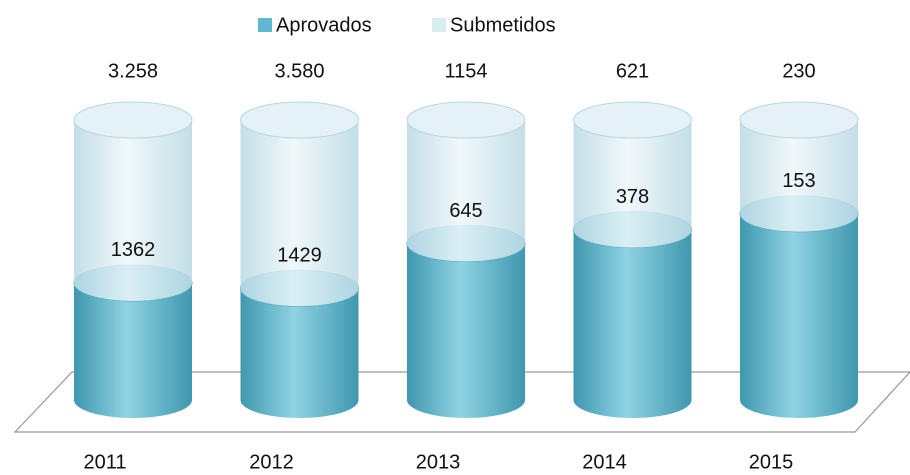 The height and width of the screenshot is (475, 910). Describe the element at coordinates (465, 71) in the screenshot. I see `value-label: 1154` at that location.